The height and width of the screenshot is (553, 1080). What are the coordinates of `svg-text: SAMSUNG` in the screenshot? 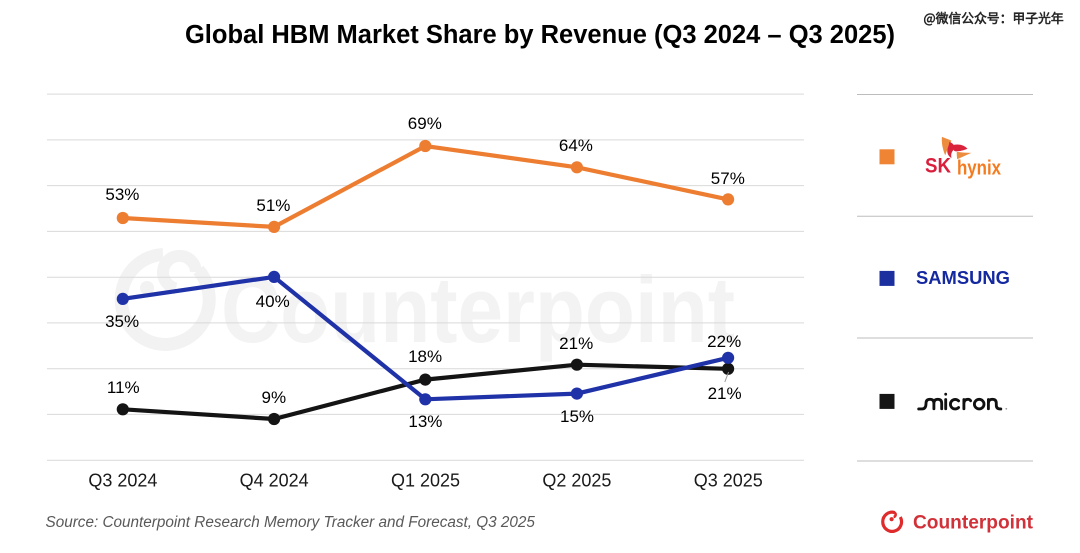 It's located at (963, 278).